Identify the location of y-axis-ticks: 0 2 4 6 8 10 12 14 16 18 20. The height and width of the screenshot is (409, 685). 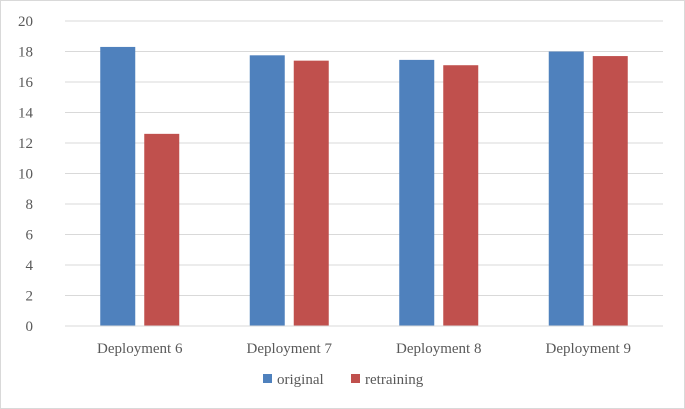
(26, 174).